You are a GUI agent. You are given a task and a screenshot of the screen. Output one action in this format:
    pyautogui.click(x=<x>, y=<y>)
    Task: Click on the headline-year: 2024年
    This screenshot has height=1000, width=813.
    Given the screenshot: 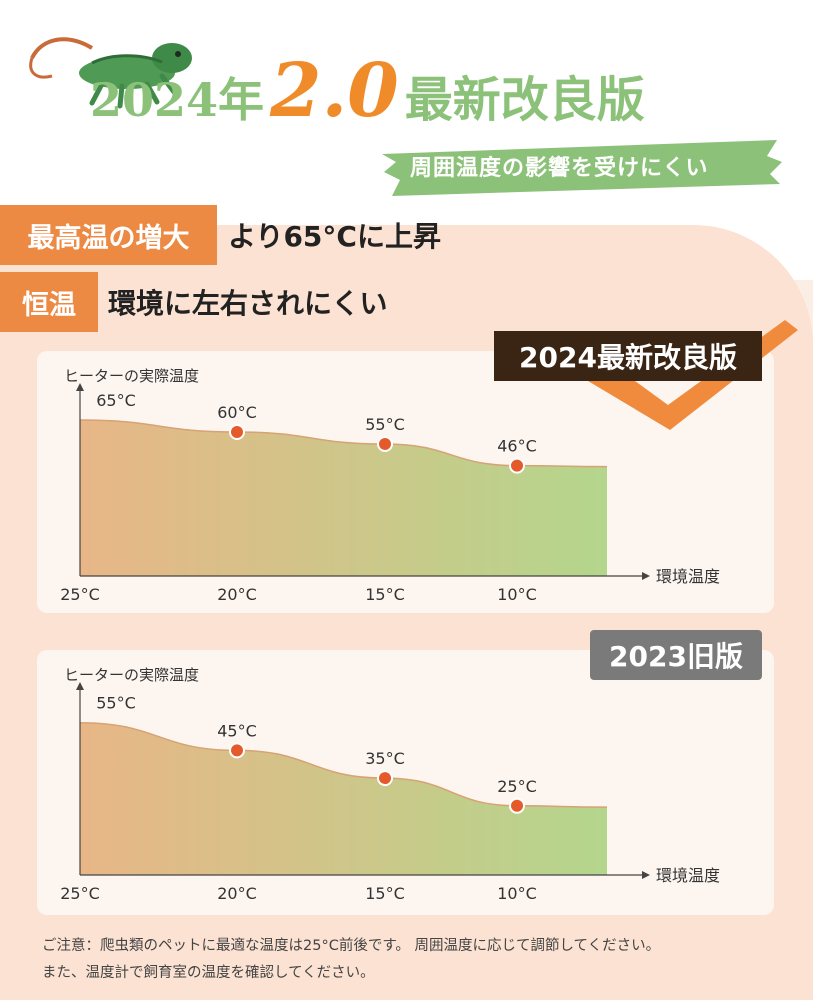 What is the action you would take?
    pyautogui.click(x=177, y=100)
    